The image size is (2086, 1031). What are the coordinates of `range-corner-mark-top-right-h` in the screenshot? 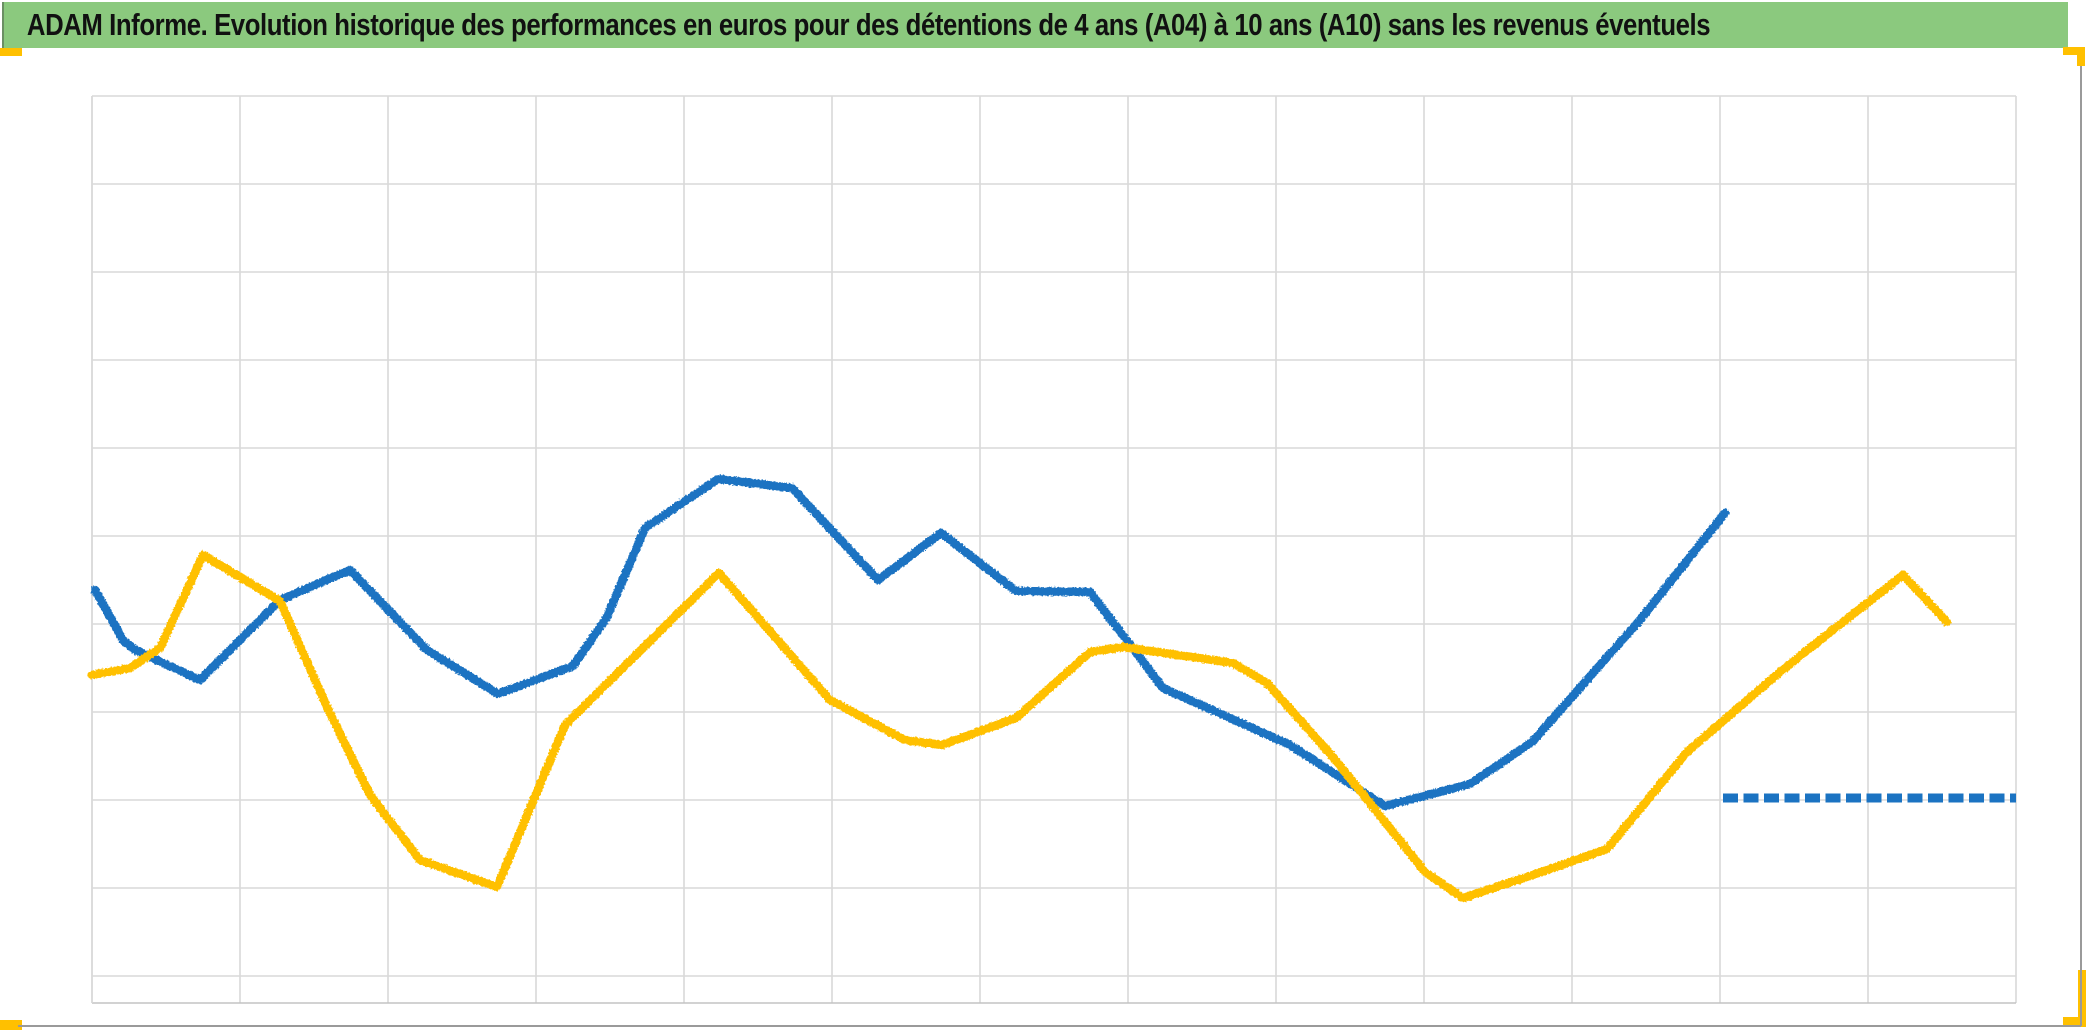 It's located at (2073, 51).